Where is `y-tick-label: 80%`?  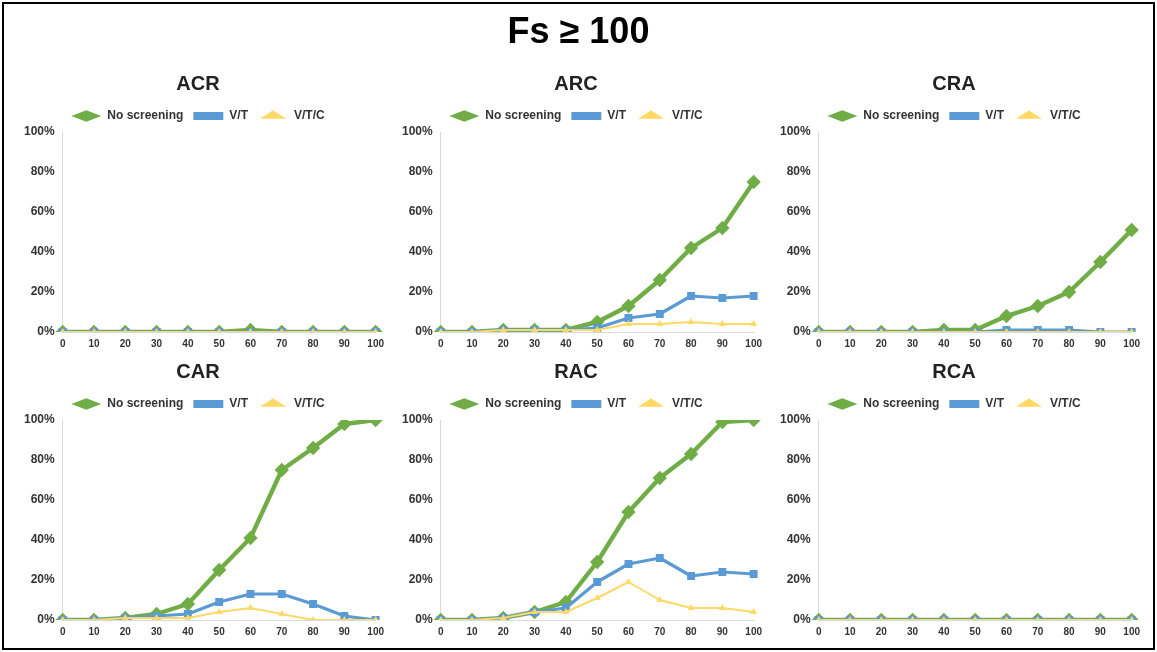 y-tick-label: 80% is located at coordinates (799, 171).